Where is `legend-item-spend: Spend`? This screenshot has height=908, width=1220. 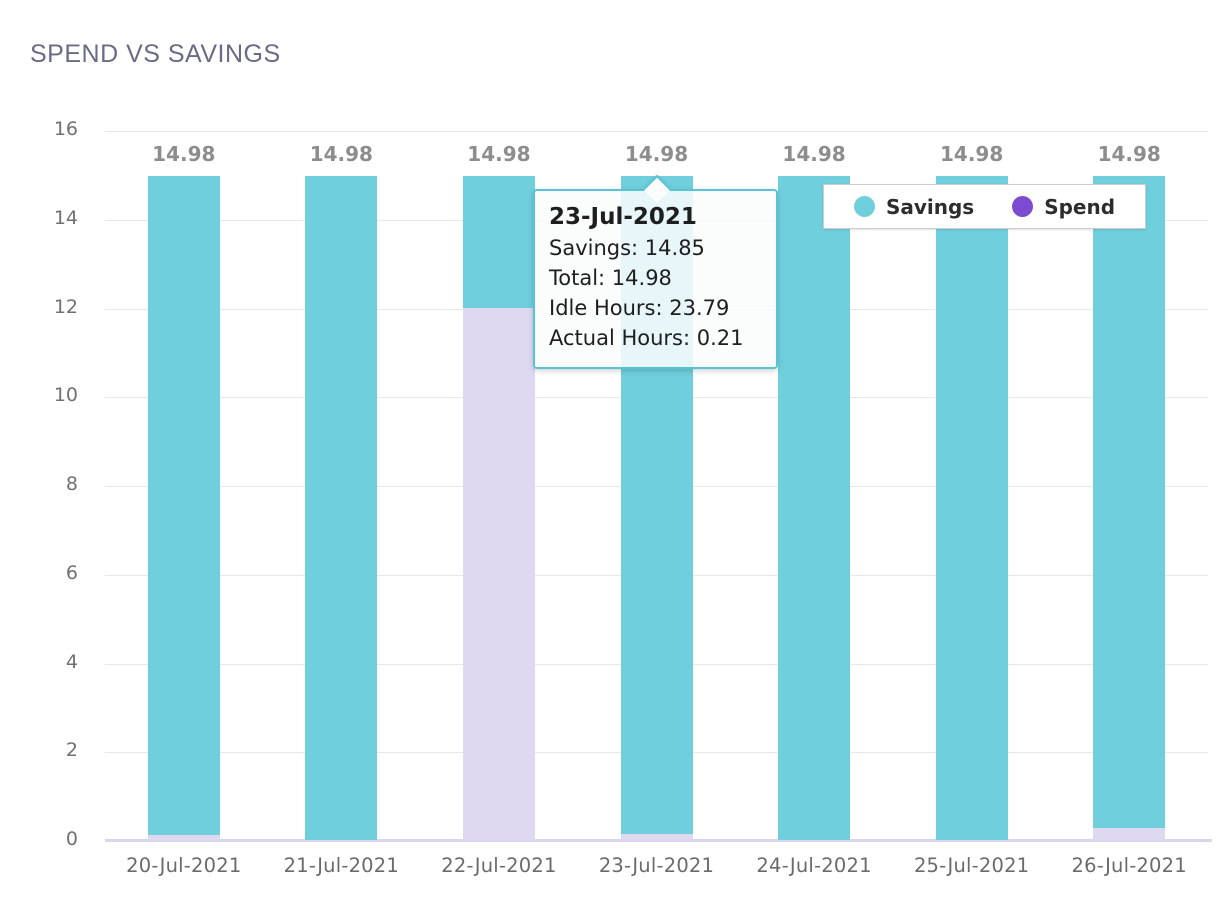
legend-item-spend: Spend is located at coordinates (1063, 207).